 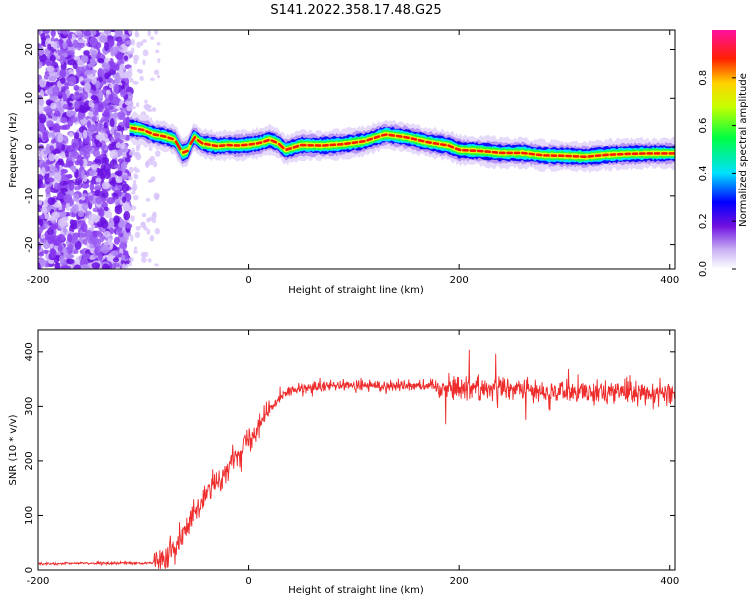 What do you see at coordinates (248, 280) in the screenshot?
I see `spectrogram-xtick-label: 0` at bounding box center [248, 280].